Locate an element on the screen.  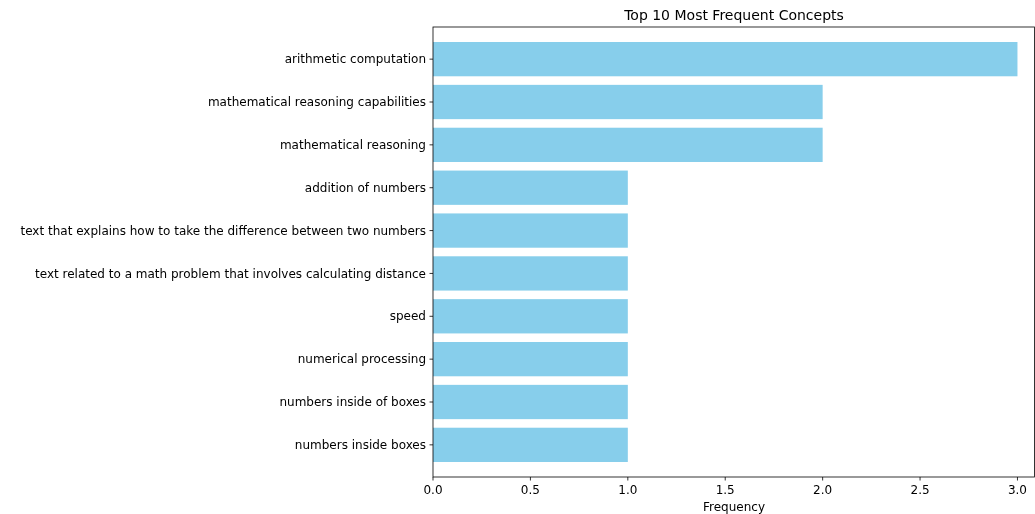
y-tick-label: arithmetic computation is located at coordinates (355, 59).